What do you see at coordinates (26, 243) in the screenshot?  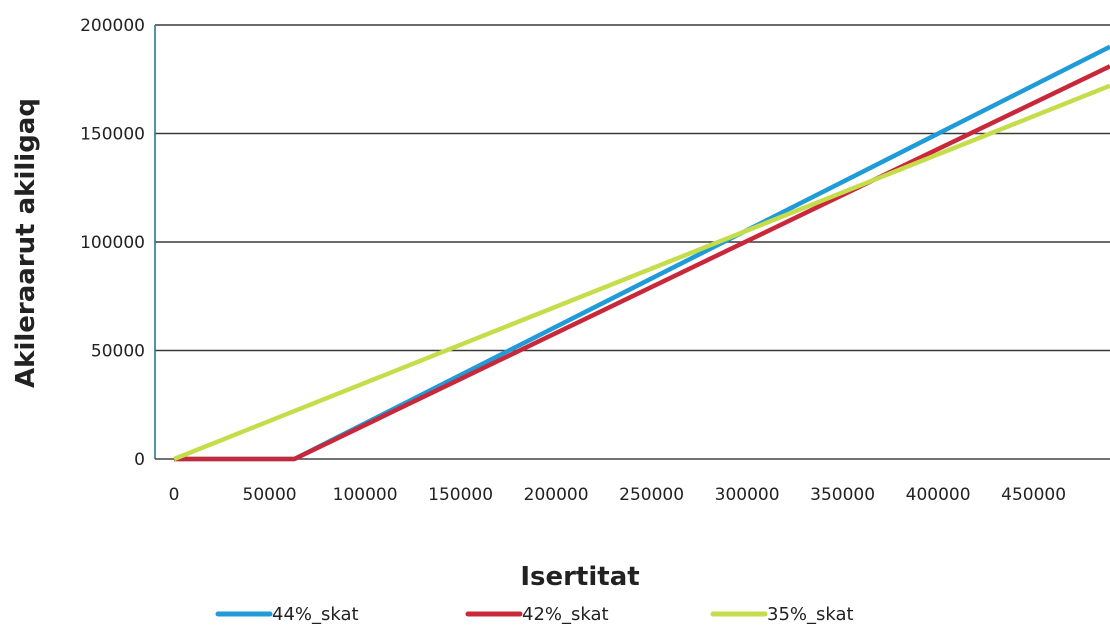 I see `y-axis-title: Akileraarut akiligaq` at bounding box center [26, 243].